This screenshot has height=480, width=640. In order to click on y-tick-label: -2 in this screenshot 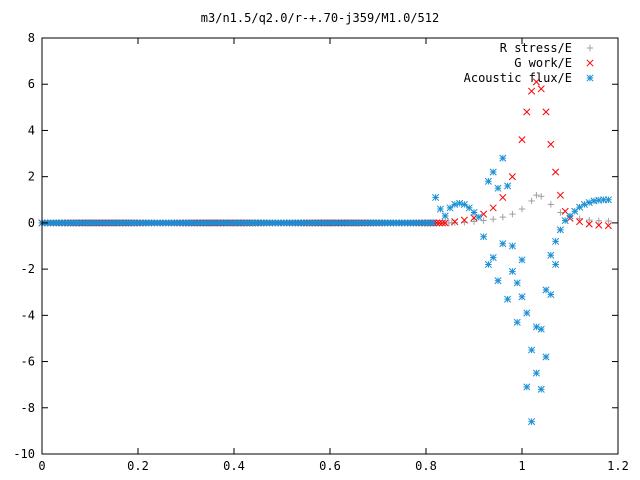, I will do `click(28, 269)`.